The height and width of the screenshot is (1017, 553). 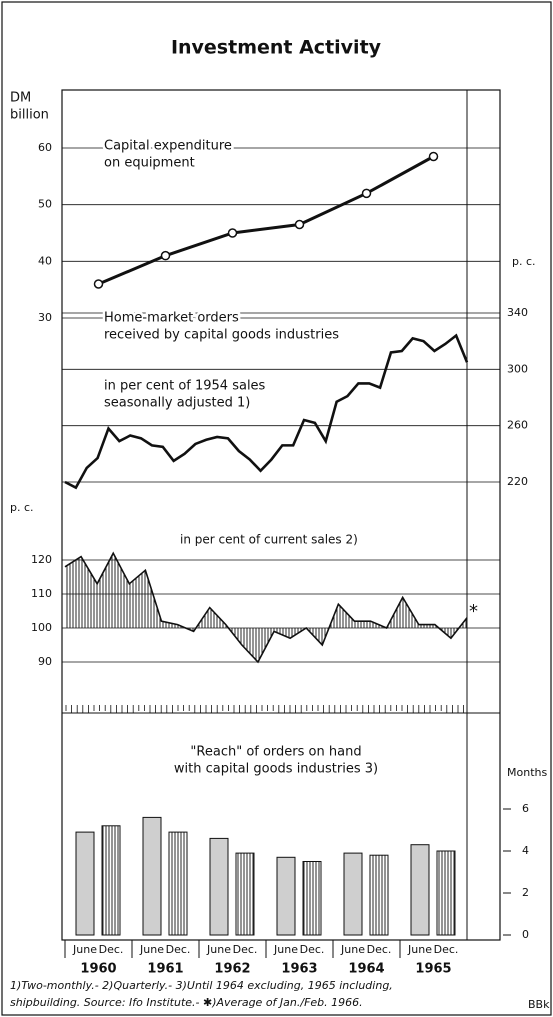 I want to click on y-tick-label: 300, so click(x=517, y=368).